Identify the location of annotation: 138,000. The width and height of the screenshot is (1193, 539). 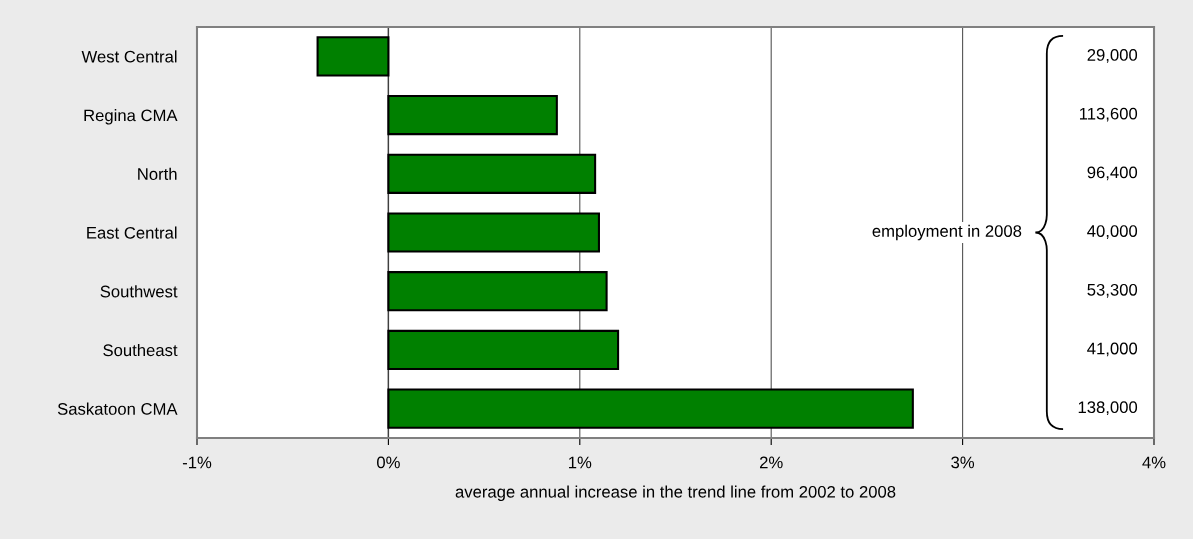
(1108, 408).